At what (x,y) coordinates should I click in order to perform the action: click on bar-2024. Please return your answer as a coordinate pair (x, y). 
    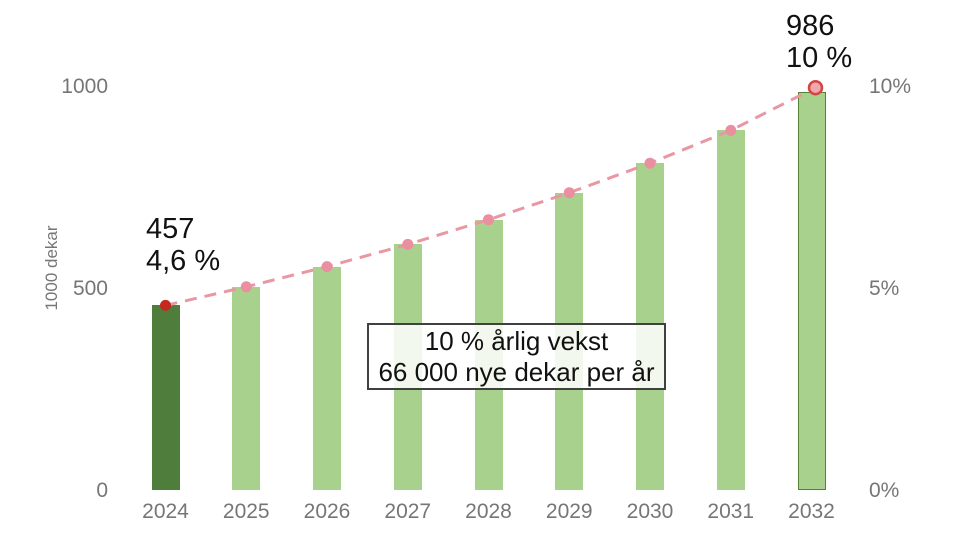
    Looking at the image, I should click on (165, 397).